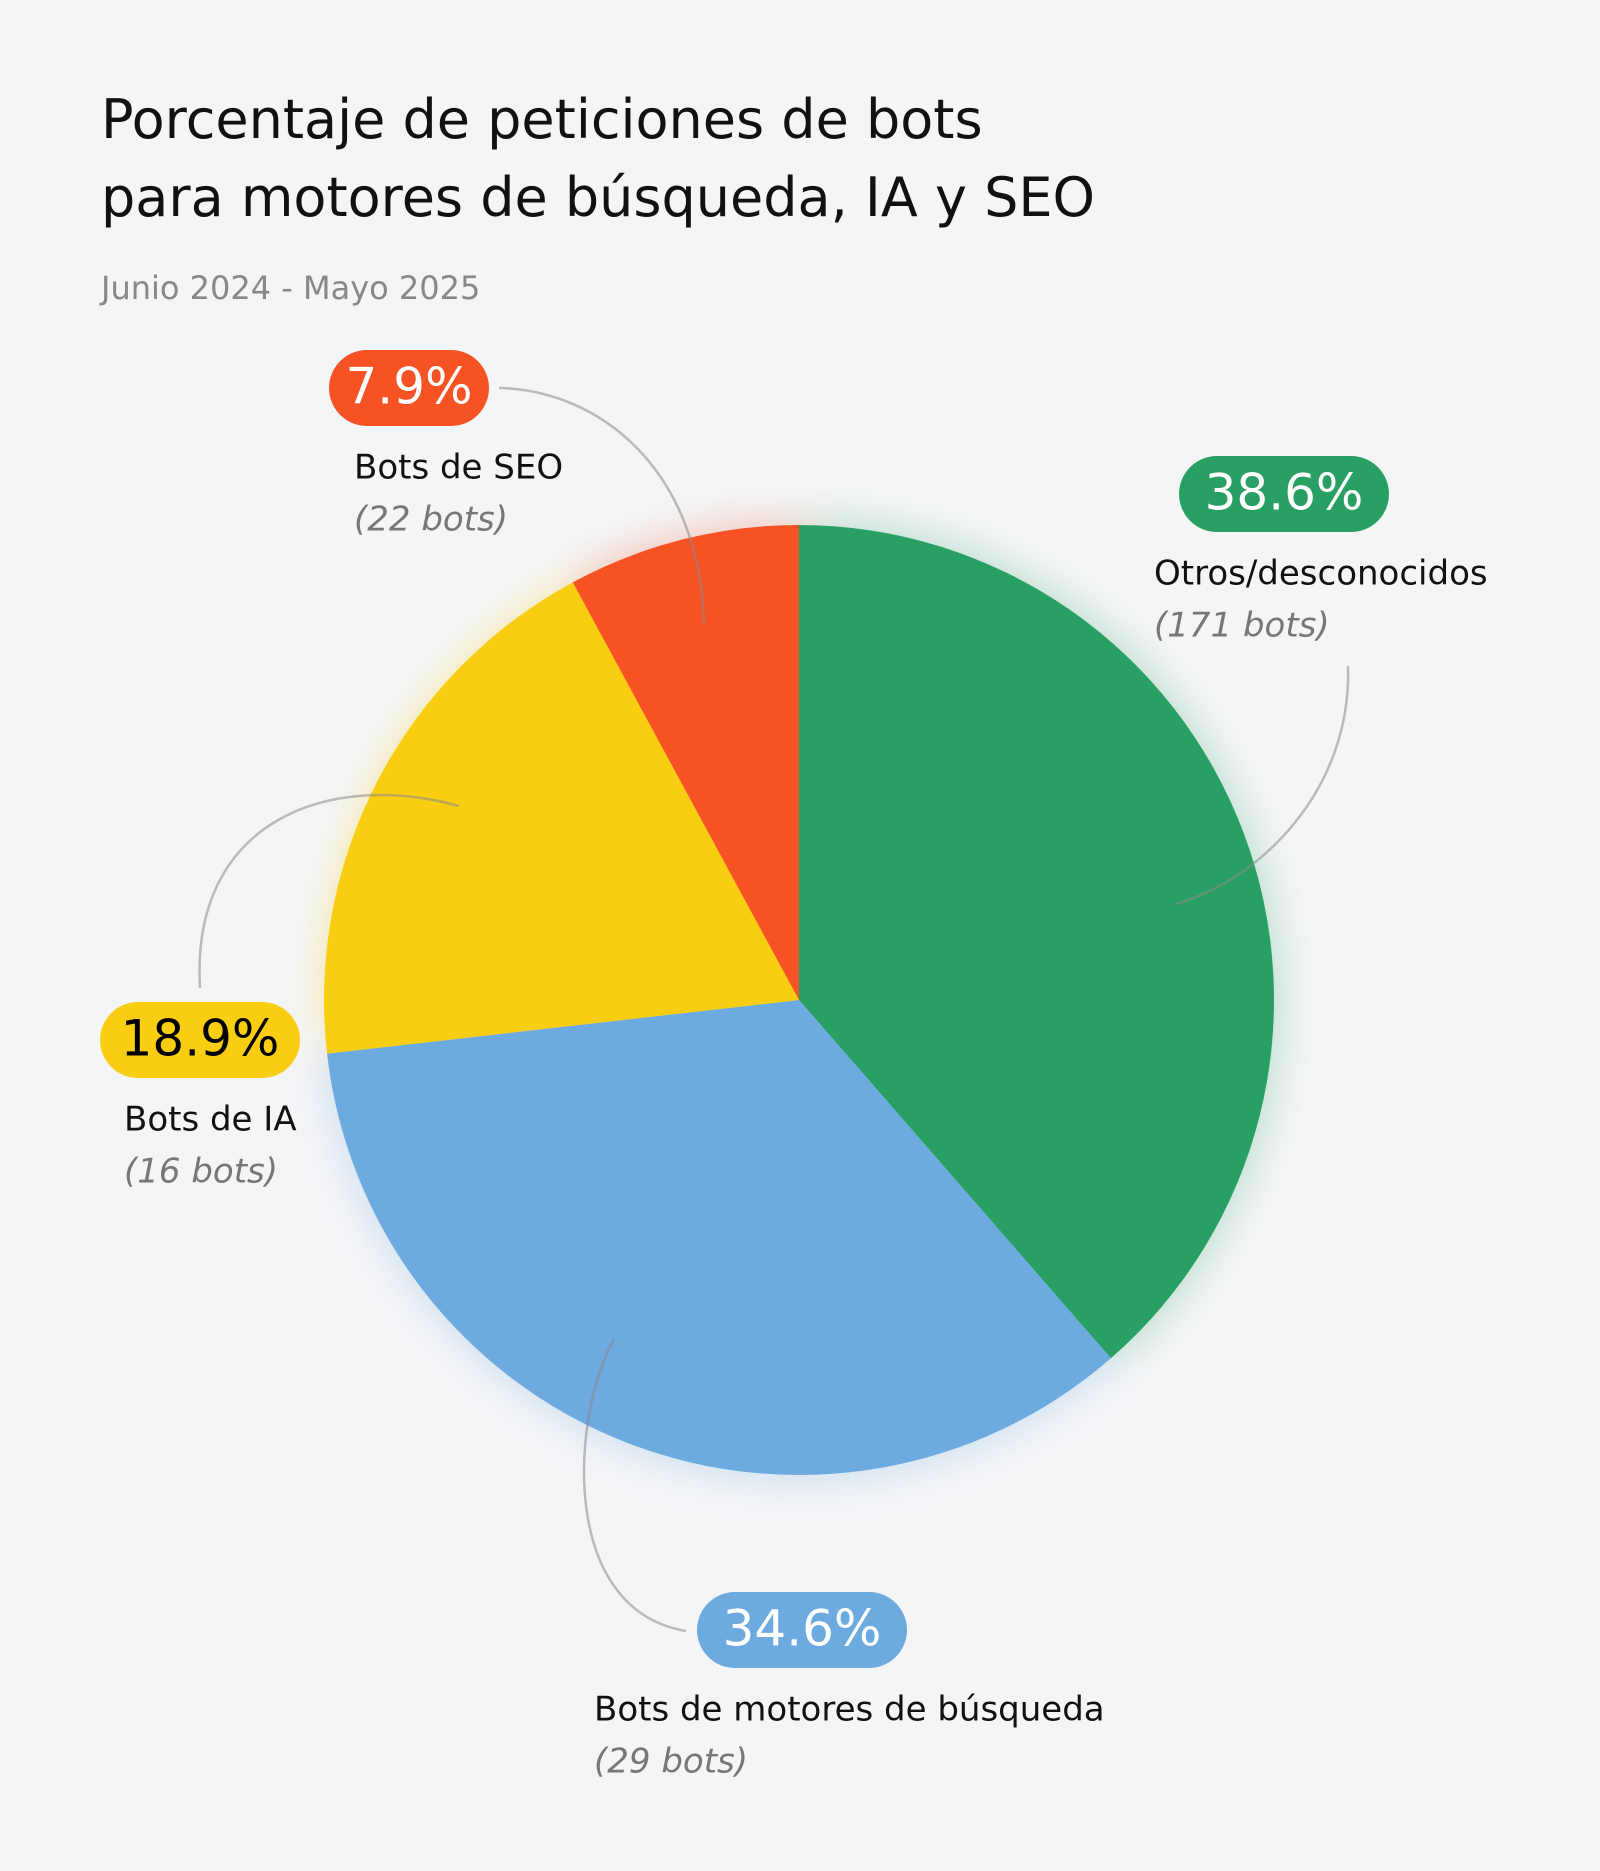 The width and height of the screenshot is (1600, 1871). I want to click on value-label: 7.9%, so click(408, 387).